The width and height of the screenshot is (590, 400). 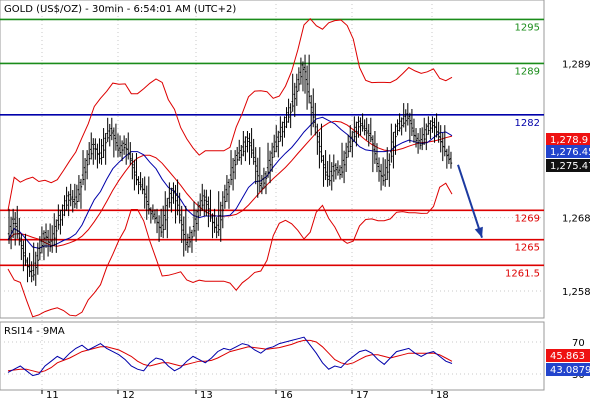 What do you see at coordinates (578, 343) in the screenshot?
I see `rsi-tick-label: 70` at bounding box center [578, 343].